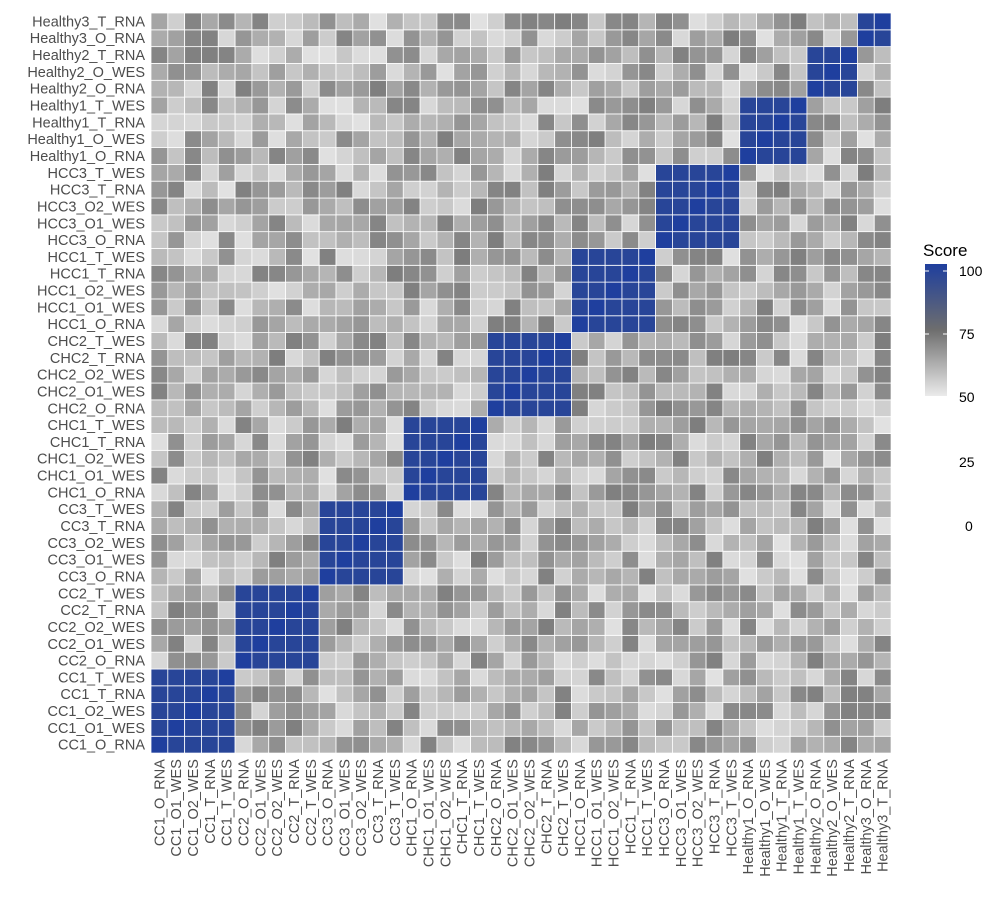 The width and height of the screenshot is (1000, 908). What do you see at coordinates (446, 813) in the screenshot?
I see `x-tick-label: CHC1_O2_WES` at bounding box center [446, 813].